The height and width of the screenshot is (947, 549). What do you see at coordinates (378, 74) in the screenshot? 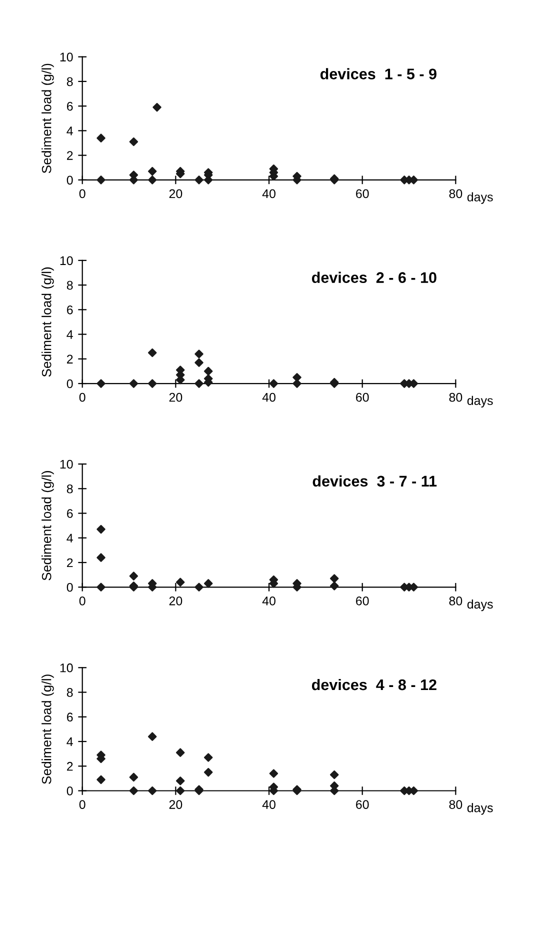
I see `text: devices 1 - 5 - 9` at bounding box center [378, 74].